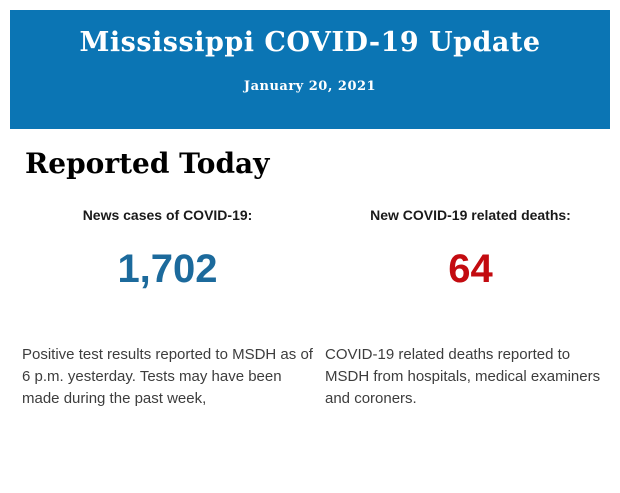 This screenshot has width=620, height=493. I want to click on new-cases-label: News cases of COVID-19:, so click(167, 215).